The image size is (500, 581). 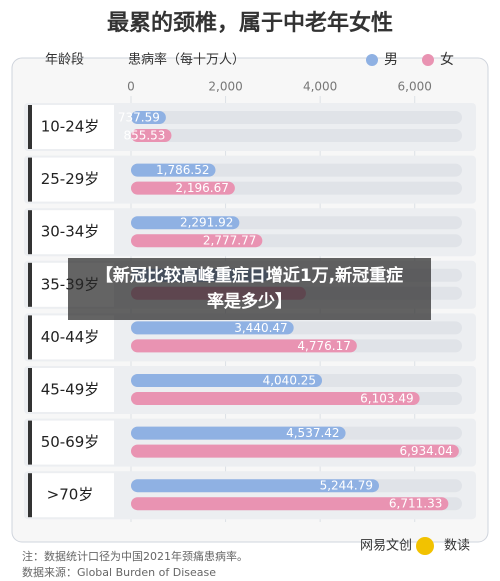 I want to click on value-label: 4,537.42, so click(x=312, y=433).